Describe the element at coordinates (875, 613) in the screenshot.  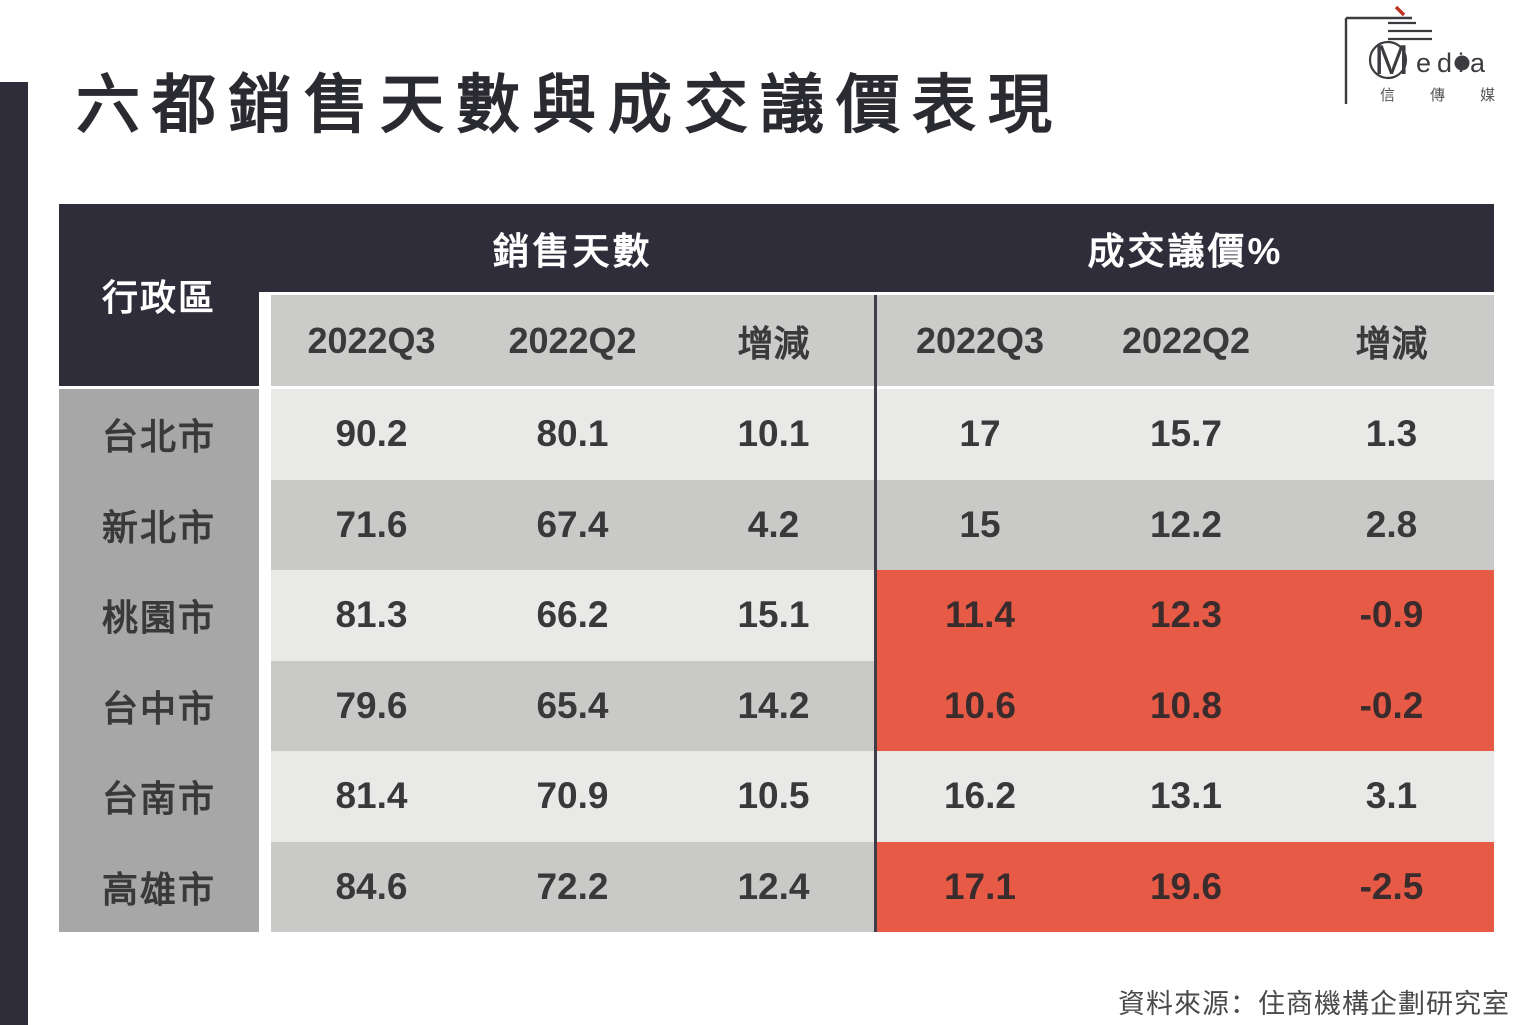
I see `group-divider-line` at that location.